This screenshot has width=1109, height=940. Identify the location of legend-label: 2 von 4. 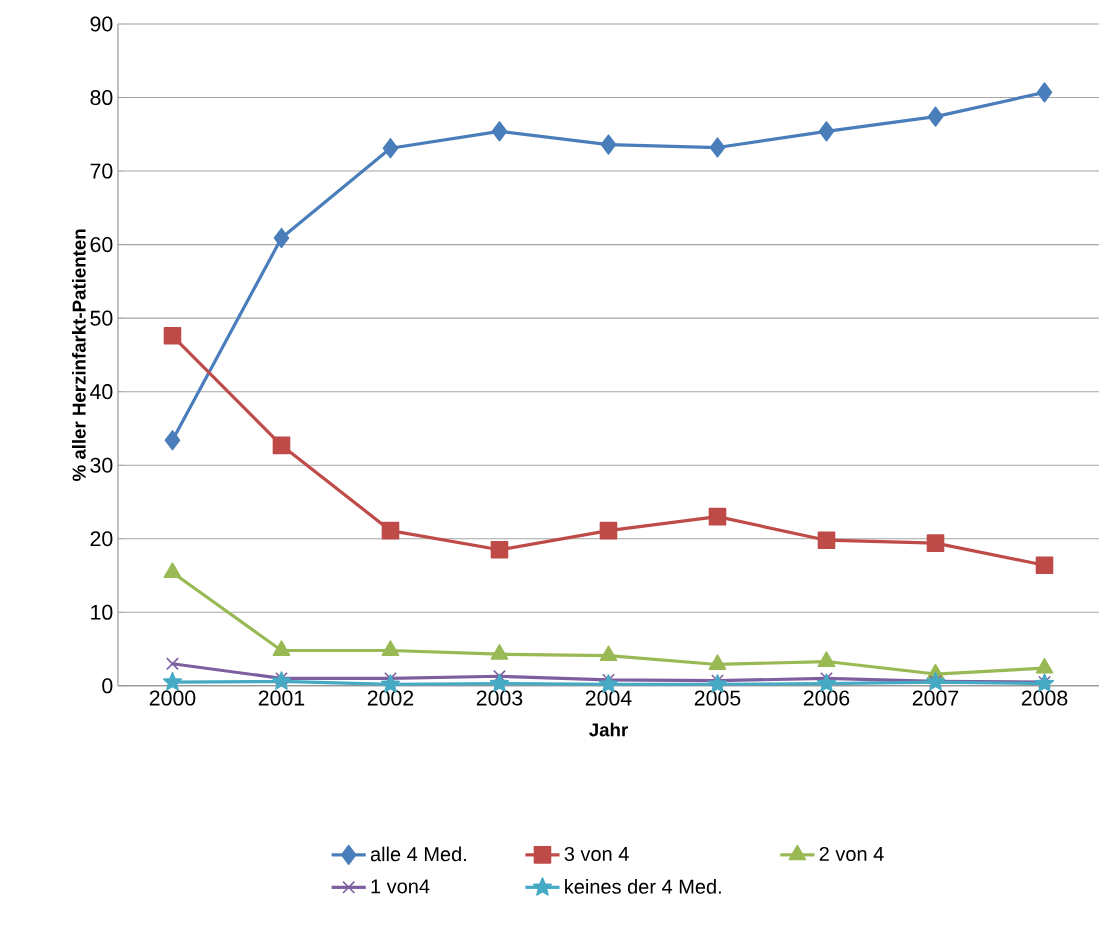
(851, 854).